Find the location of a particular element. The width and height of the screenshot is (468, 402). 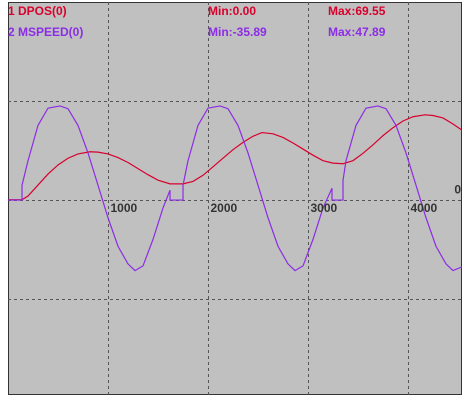

legend-name: 1 DPOS(0) is located at coordinates (37, 11).